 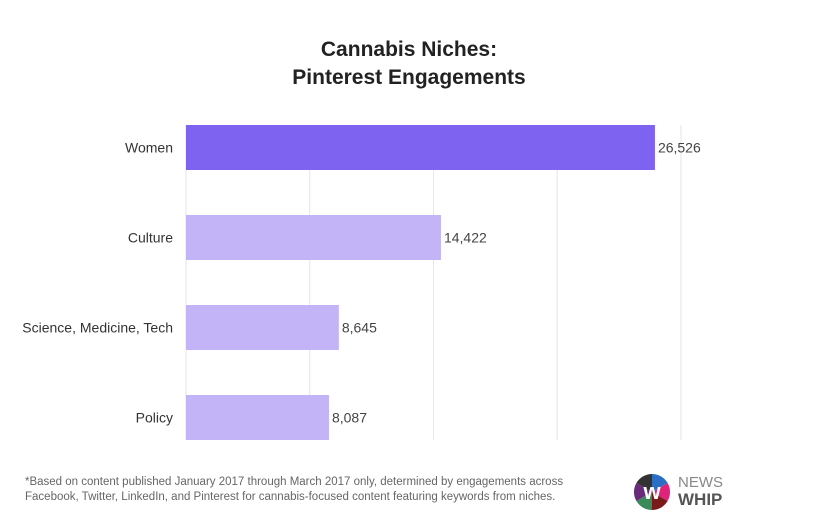 What do you see at coordinates (149, 148) in the screenshot?
I see `category-label: Women` at bounding box center [149, 148].